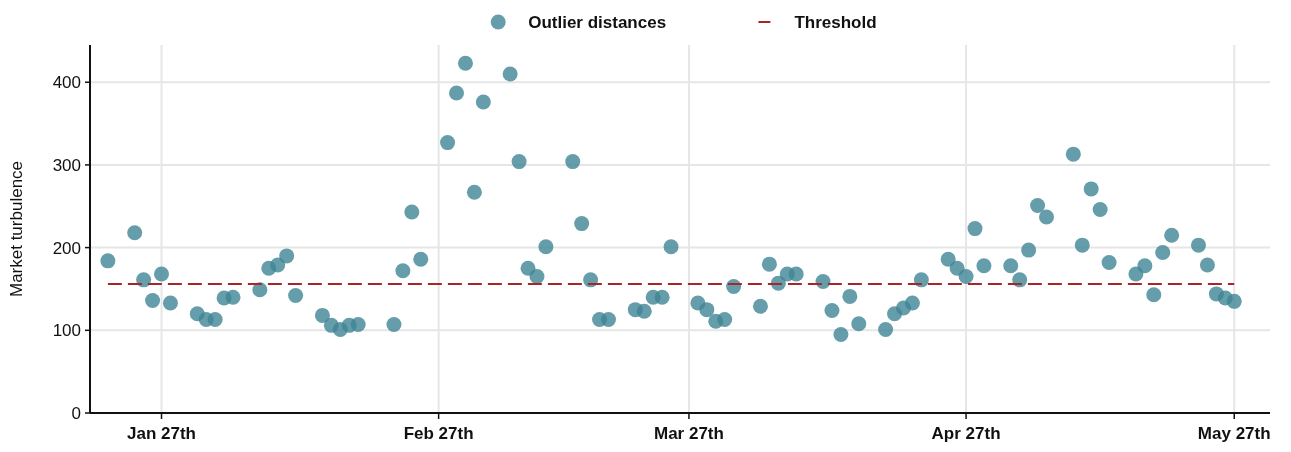 The image size is (1291, 452). What do you see at coordinates (16, 229) in the screenshot?
I see `y-axis-title: Market turbulence` at bounding box center [16, 229].